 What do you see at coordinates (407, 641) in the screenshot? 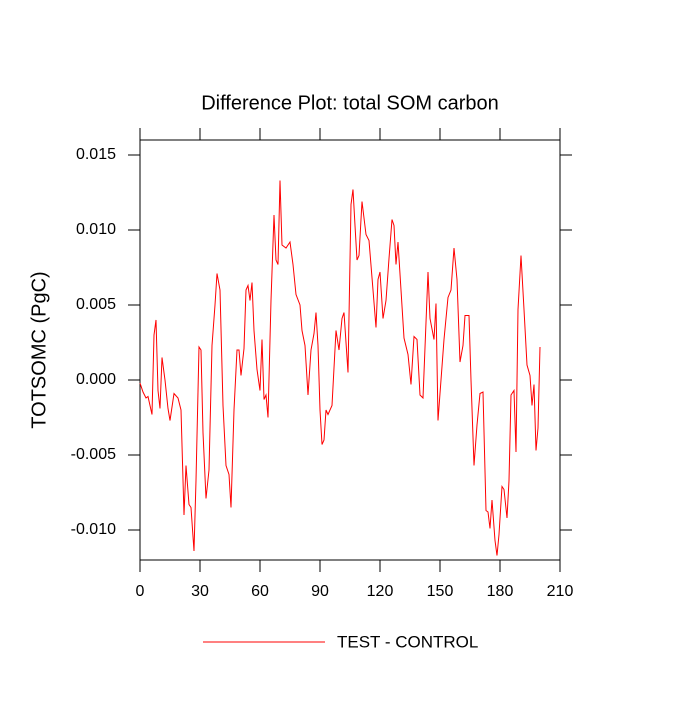
I see `legend-label: TEST - CONTROL` at bounding box center [407, 641].